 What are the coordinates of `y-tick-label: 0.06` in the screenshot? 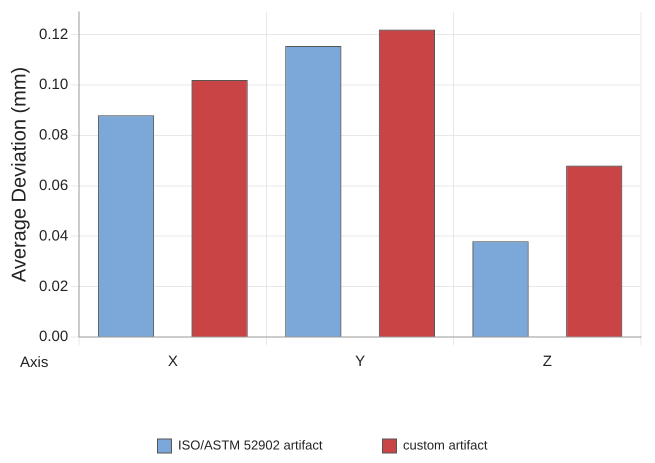 It's located at (53, 185).